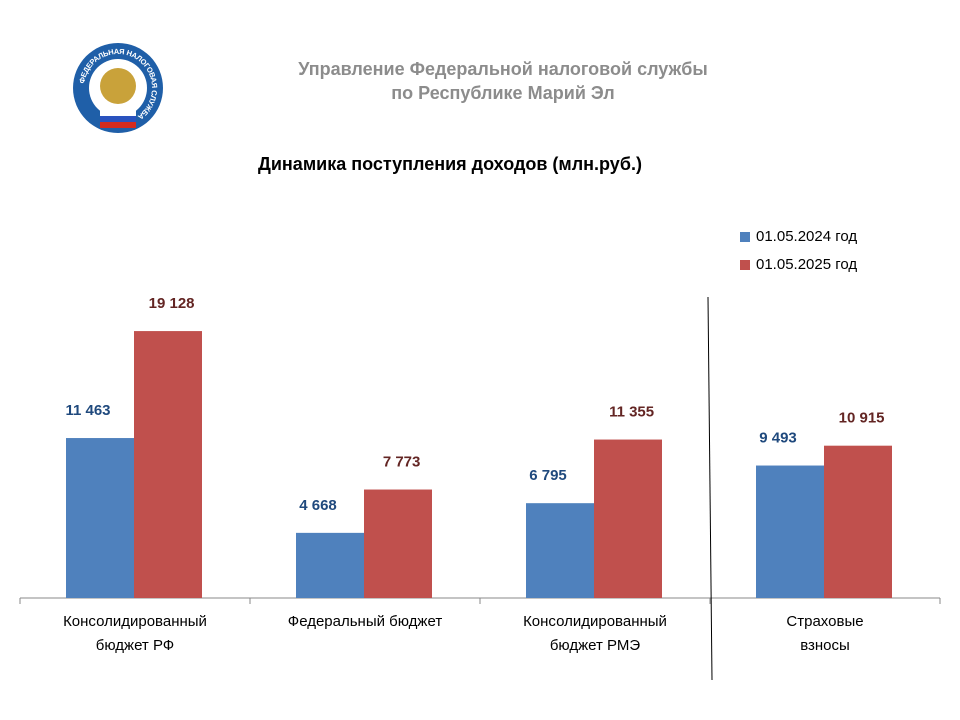 This screenshot has height=720, width=960. Describe the element at coordinates (824, 621) in the screenshot. I see `x-tick-label: Страховые` at that location.